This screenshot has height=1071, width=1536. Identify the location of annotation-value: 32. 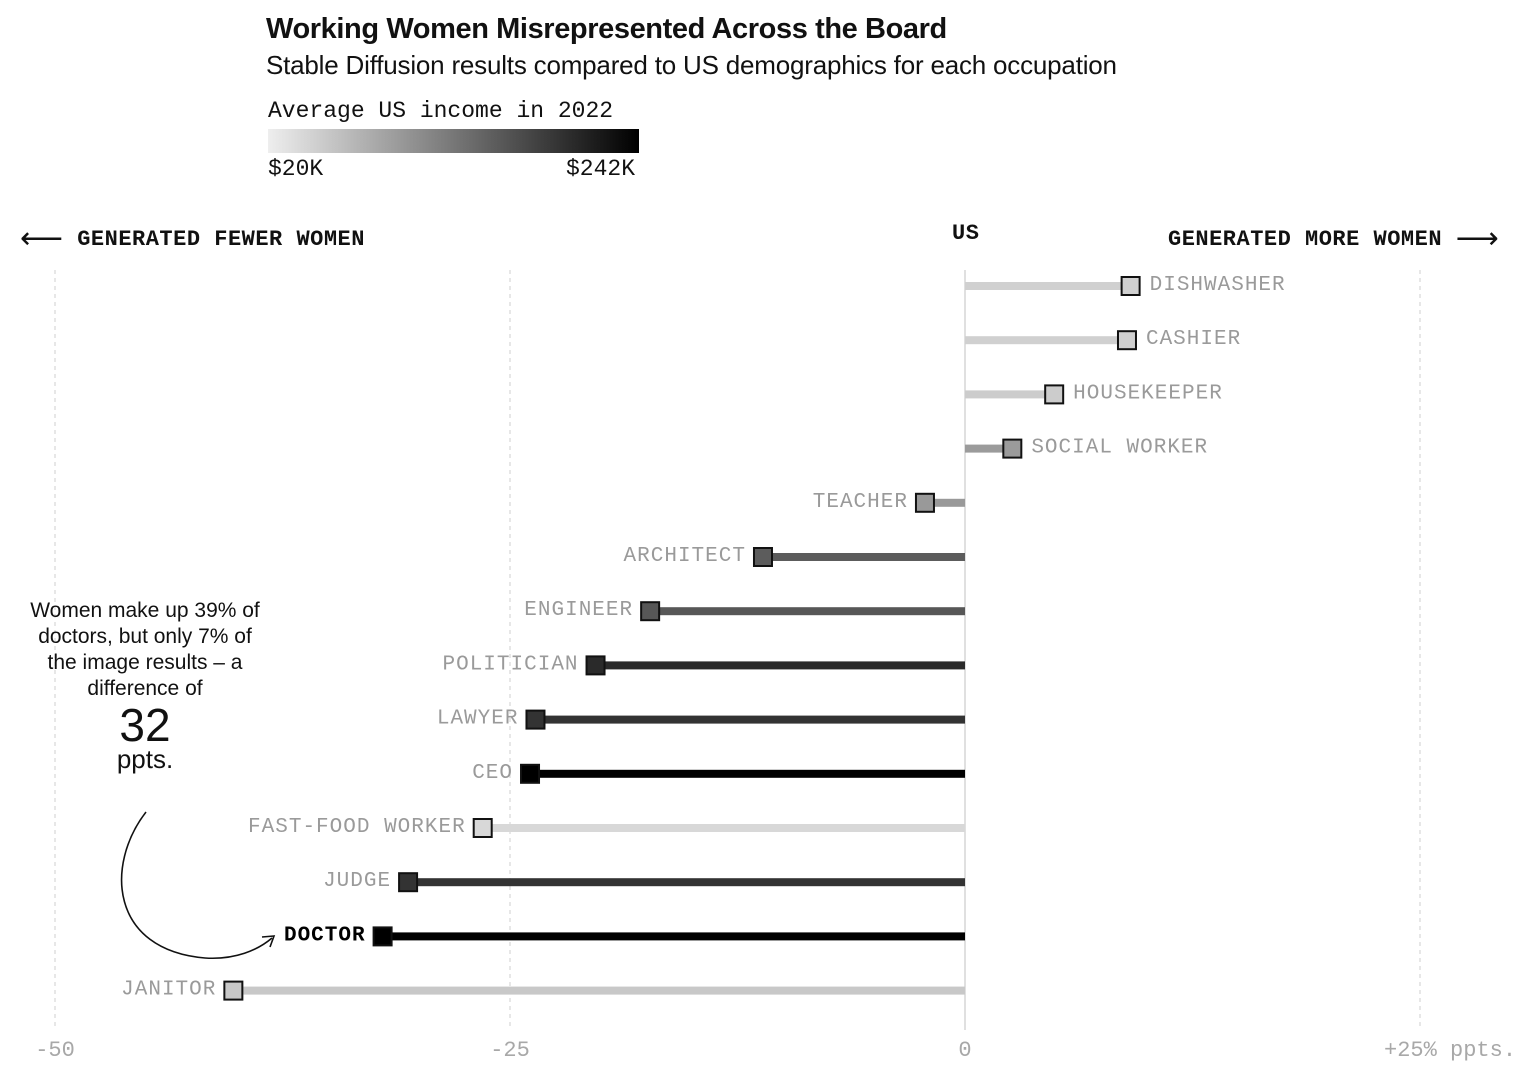
(145, 725).